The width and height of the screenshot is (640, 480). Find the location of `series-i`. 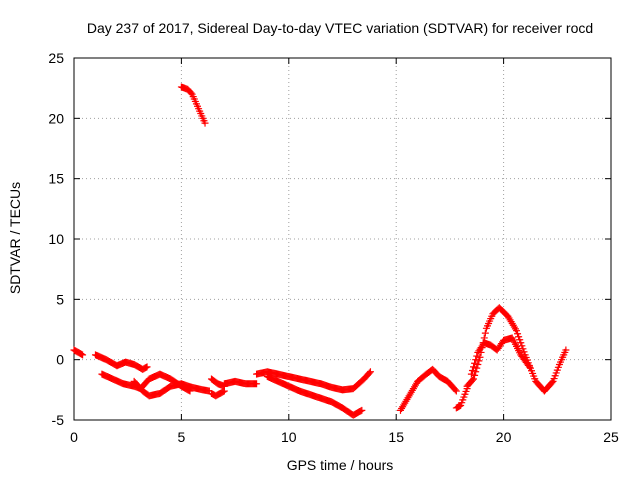

series-i is located at coordinates (240, 382).